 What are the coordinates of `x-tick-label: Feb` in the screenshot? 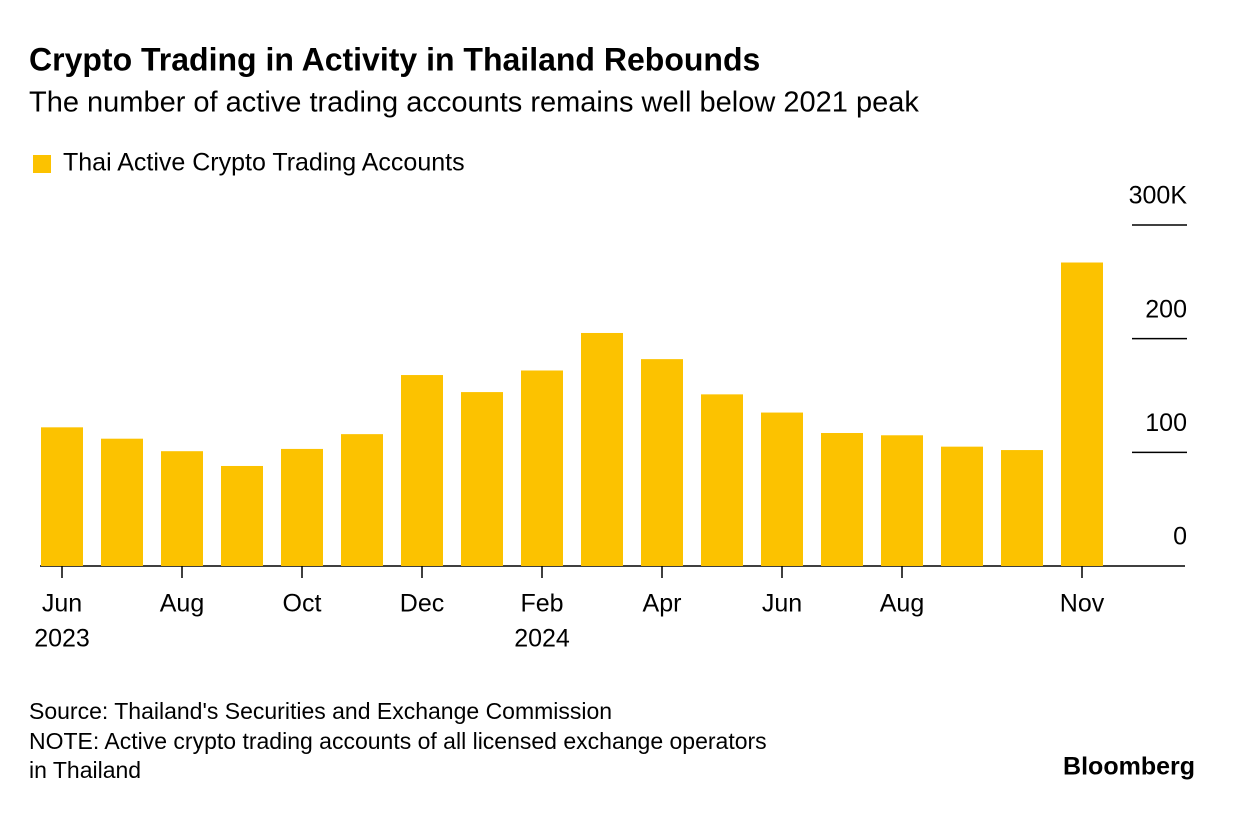 It's located at (541, 604).